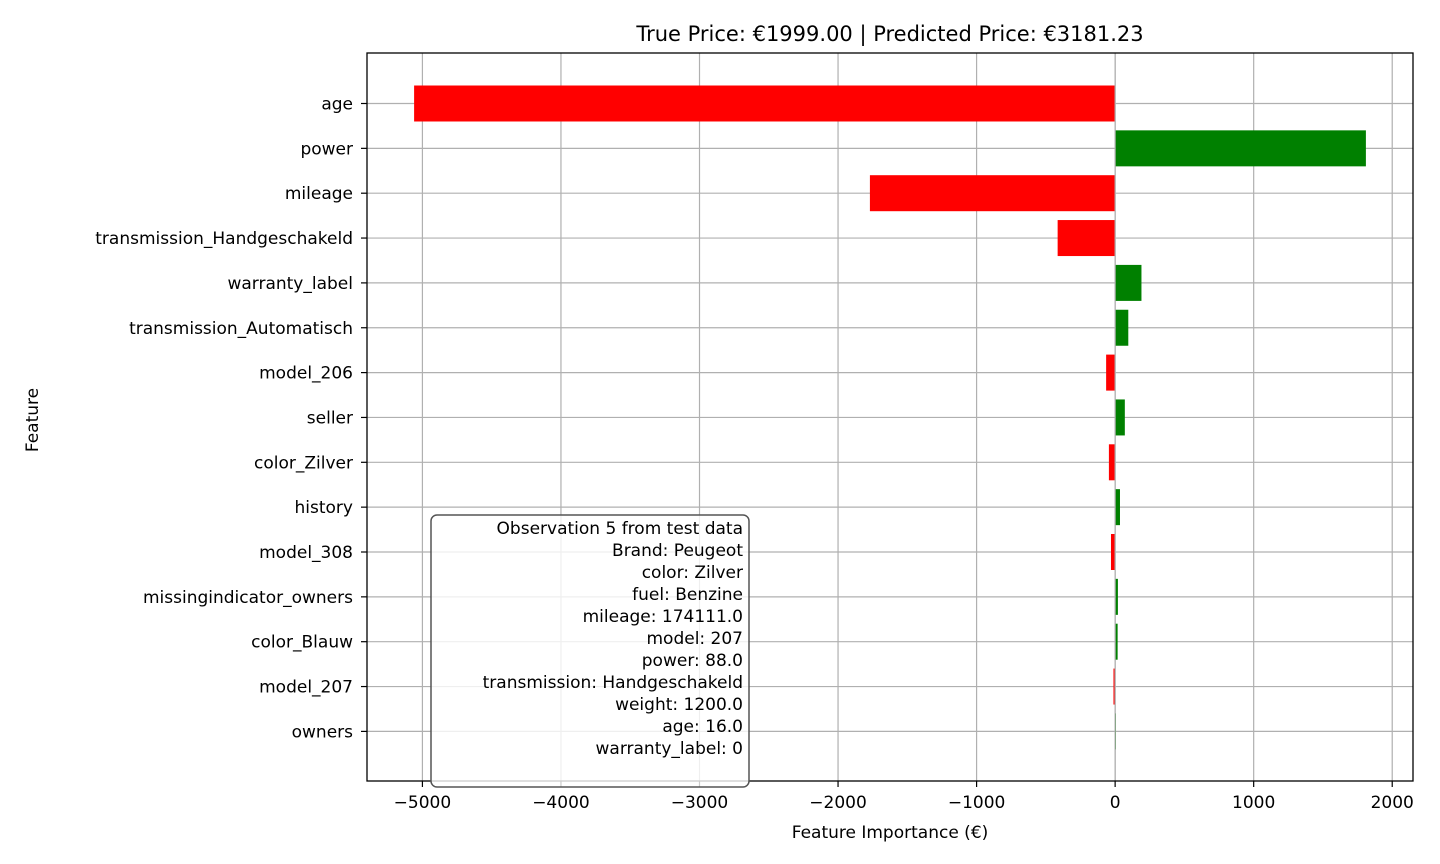 Image resolution: width=1440 pixels, height=864 pixels. Describe the element at coordinates (700, 803) in the screenshot. I see `x-tick-label: −3000` at that location.